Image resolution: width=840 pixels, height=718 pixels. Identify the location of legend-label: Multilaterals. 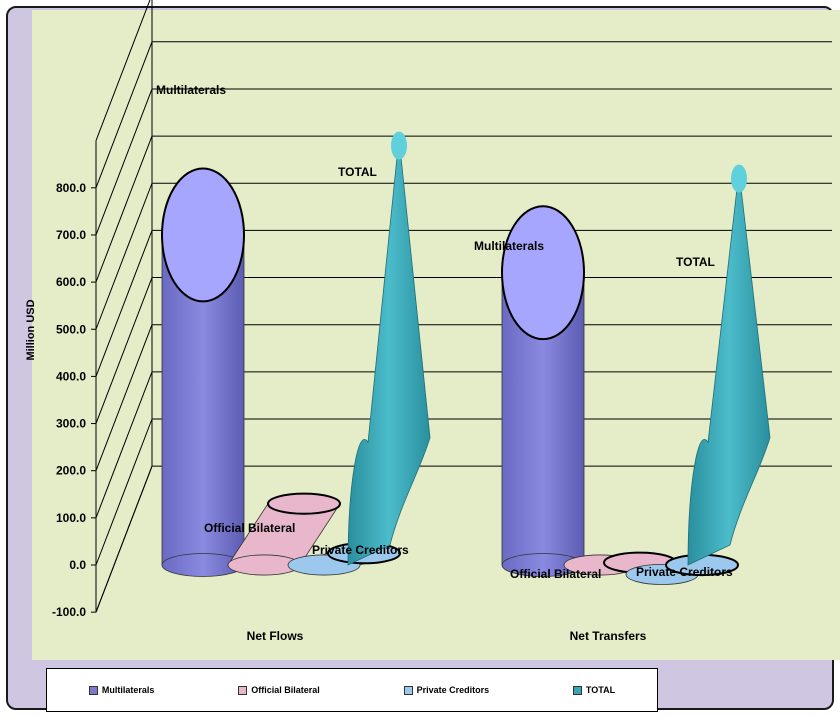
(128, 690).